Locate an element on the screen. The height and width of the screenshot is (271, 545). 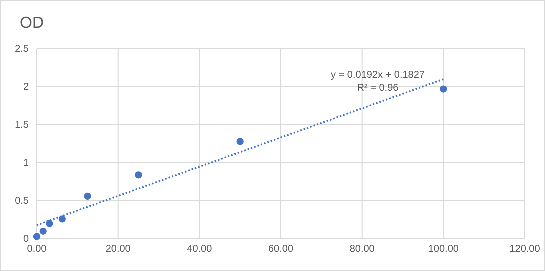
x-tick-label: 80.00 is located at coordinates (363, 250).